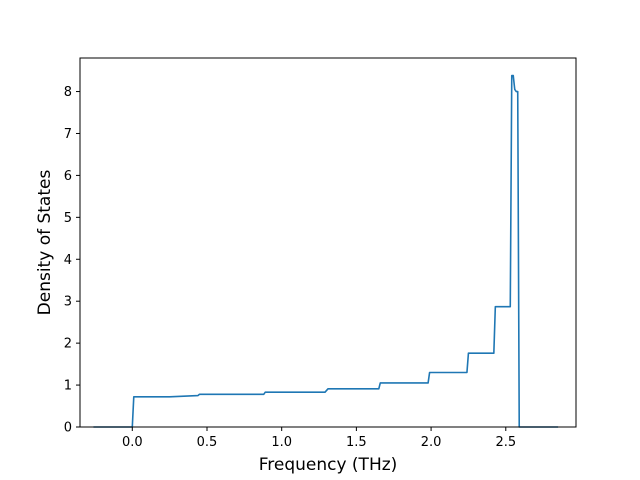 The width and height of the screenshot is (640, 480). Describe the element at coordinates (319, 438) in the screenshot. I see `x-axis-ticks: 0.0 0.5 1.0 1.5 2.0 2.5` at that location.